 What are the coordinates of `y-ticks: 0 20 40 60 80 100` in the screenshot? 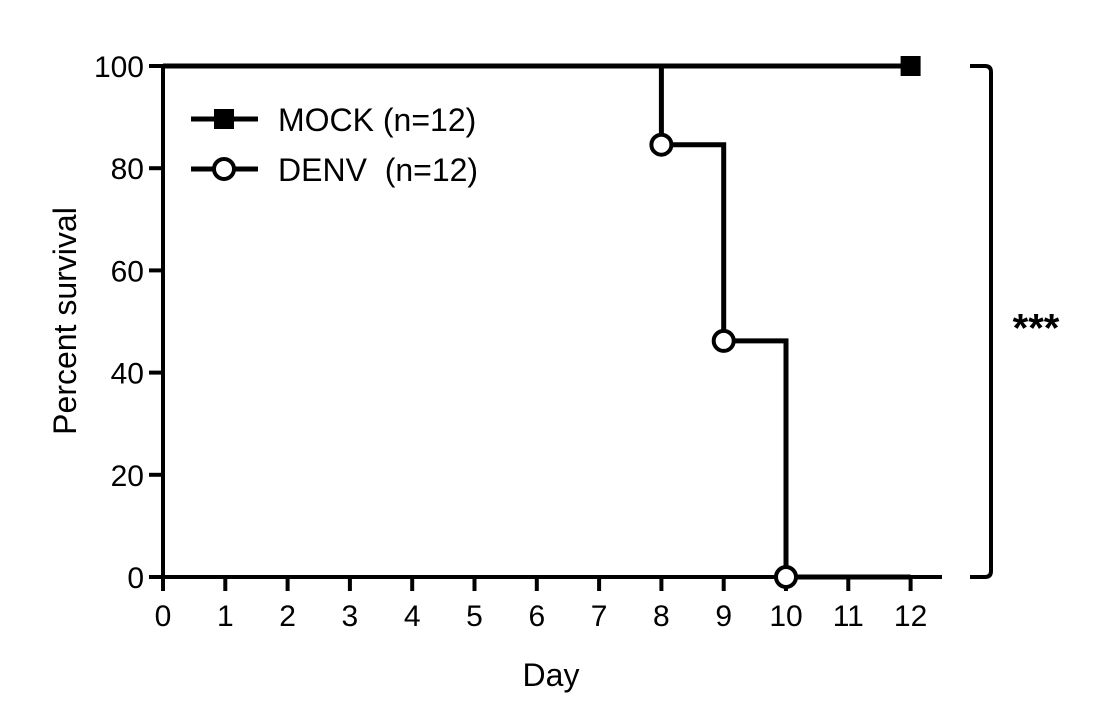 It's located at (128, 323).